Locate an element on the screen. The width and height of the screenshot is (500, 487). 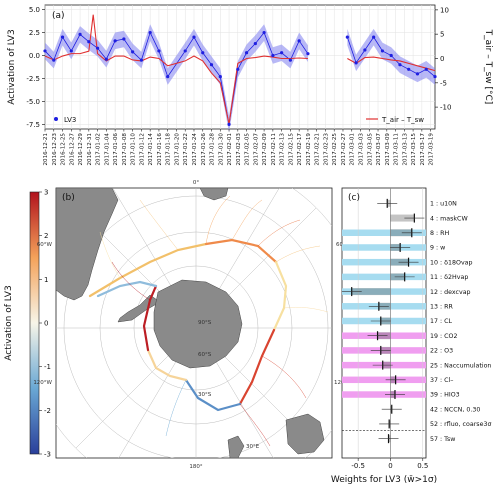
colorbar-label: Activation of LV3 is located at coordinates (9, 322).